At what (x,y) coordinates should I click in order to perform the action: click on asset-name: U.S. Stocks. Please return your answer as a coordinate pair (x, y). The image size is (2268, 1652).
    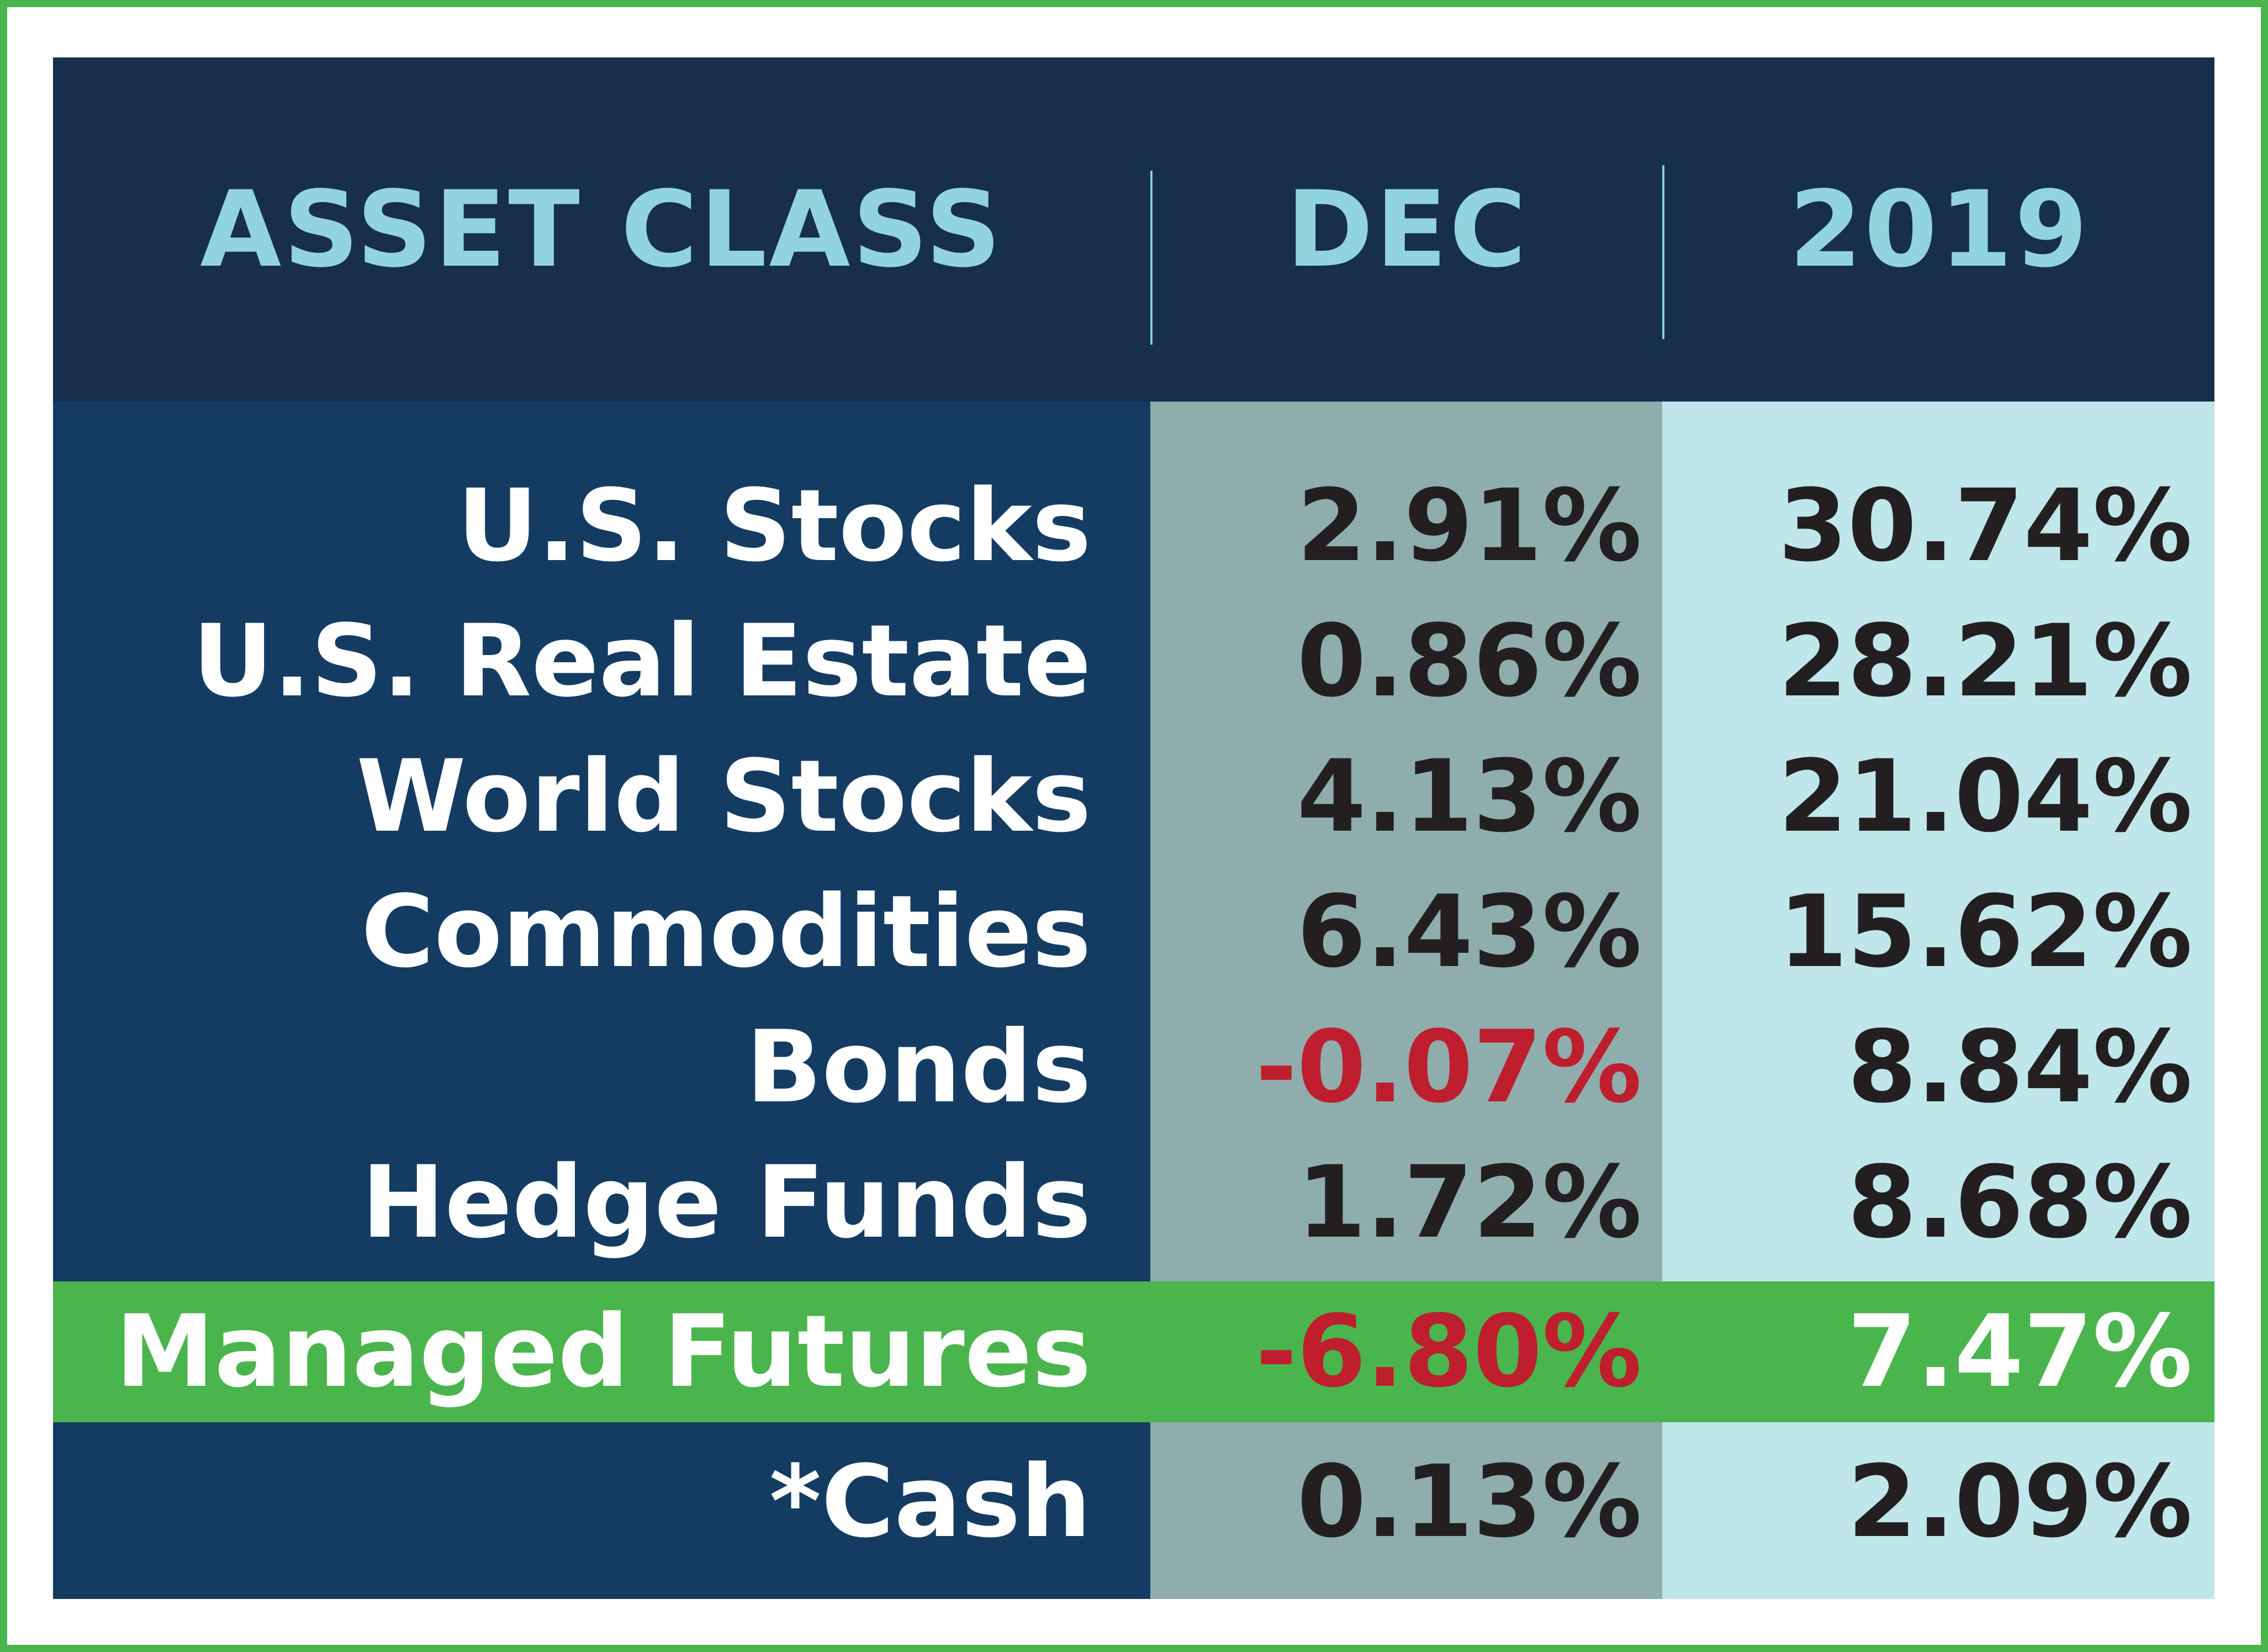
    Looking at the image, I should click on (774, 526).